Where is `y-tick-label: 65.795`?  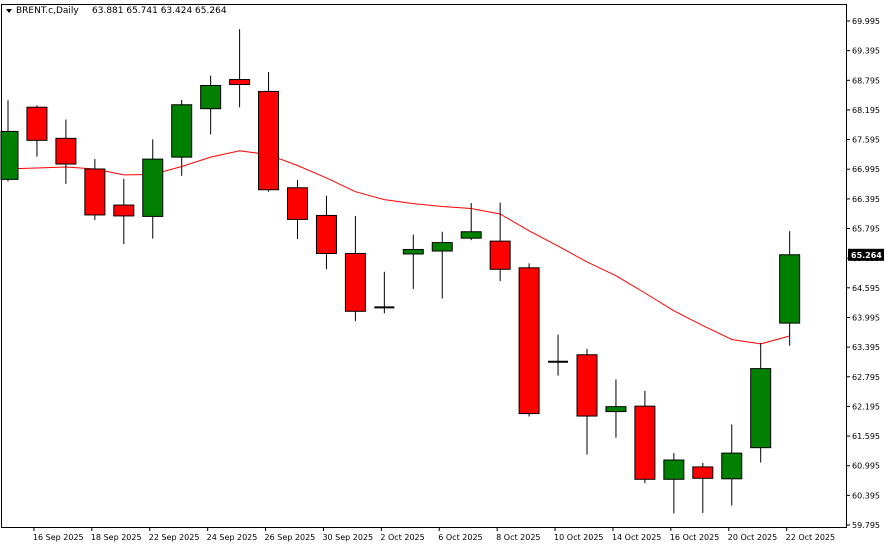
y-tick-label: 65.795 is located at coordinates (866, 229).